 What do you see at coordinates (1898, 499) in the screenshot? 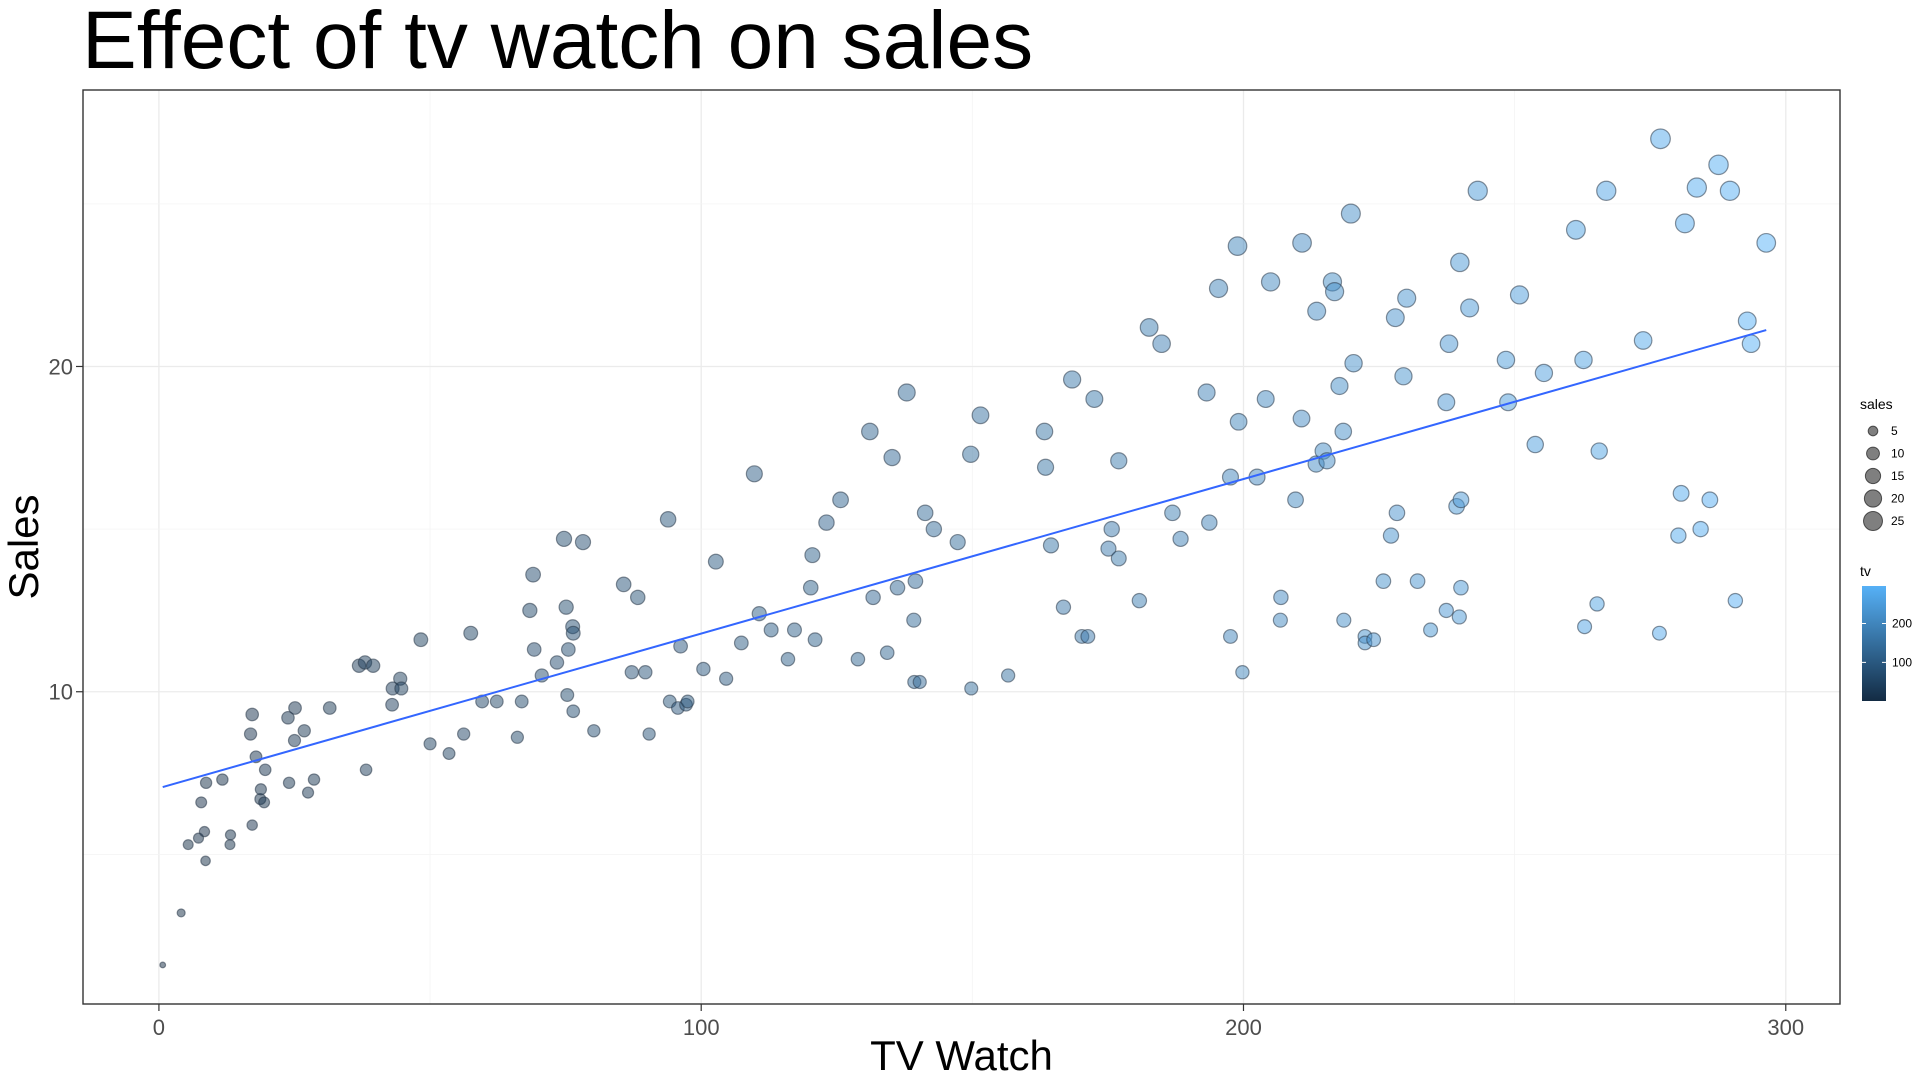
I see `legend-size-label: 20` at bounding box center [1898, 499].